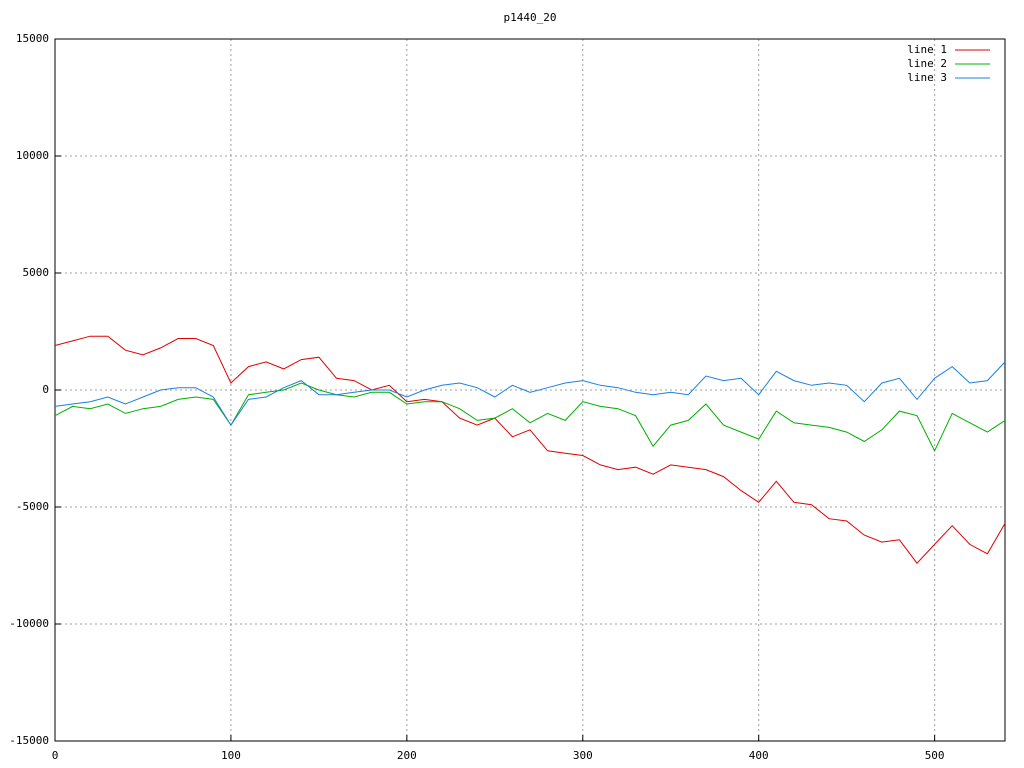 The image size is (1024, 768). I want to click on y-tick-label: -5000, so click(32, 506).